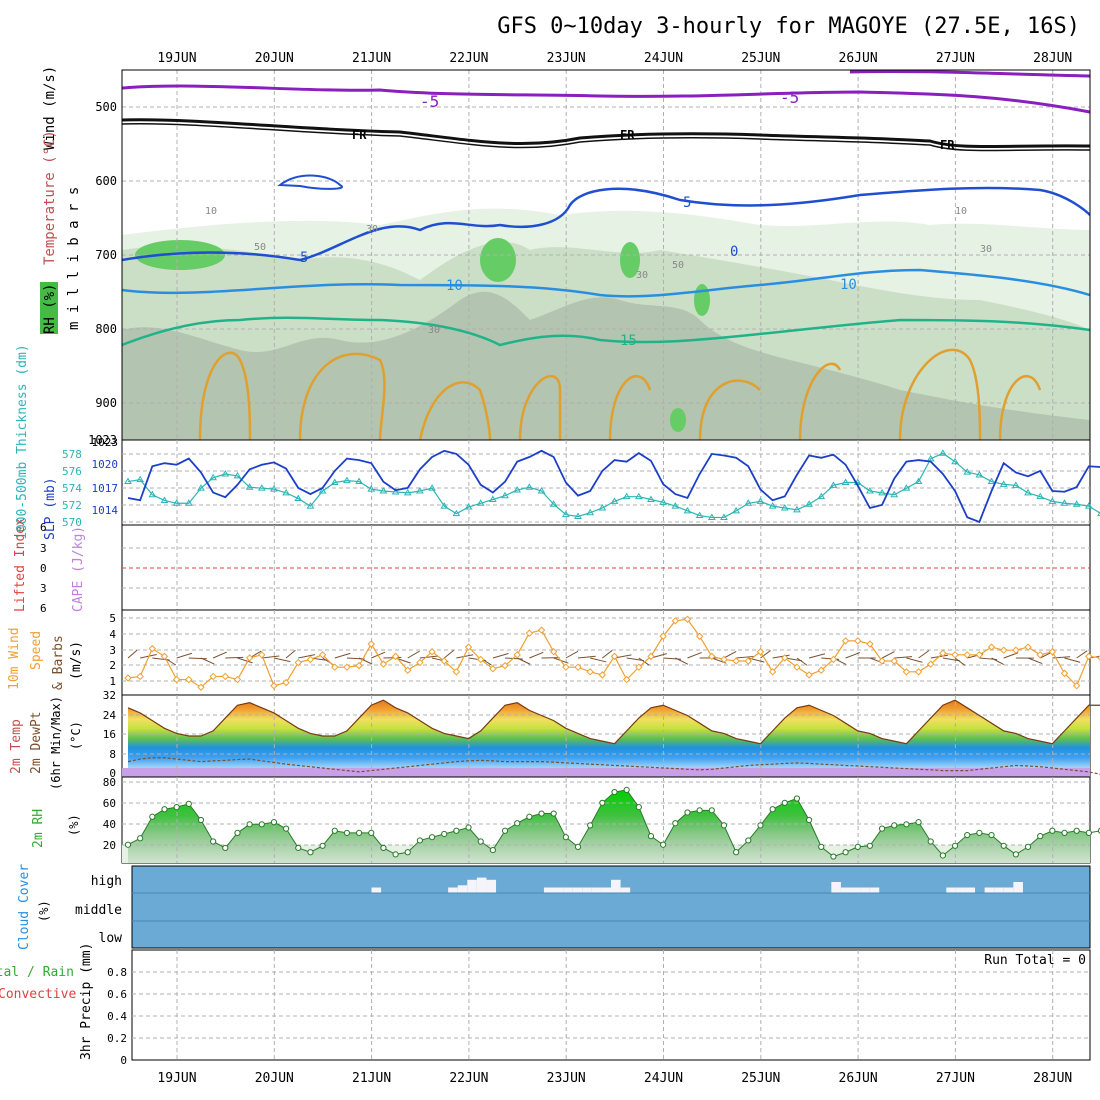  Describe the element at coordinates (105, 488) in the screenshot. I see `slp-tick: 1017` at that location.